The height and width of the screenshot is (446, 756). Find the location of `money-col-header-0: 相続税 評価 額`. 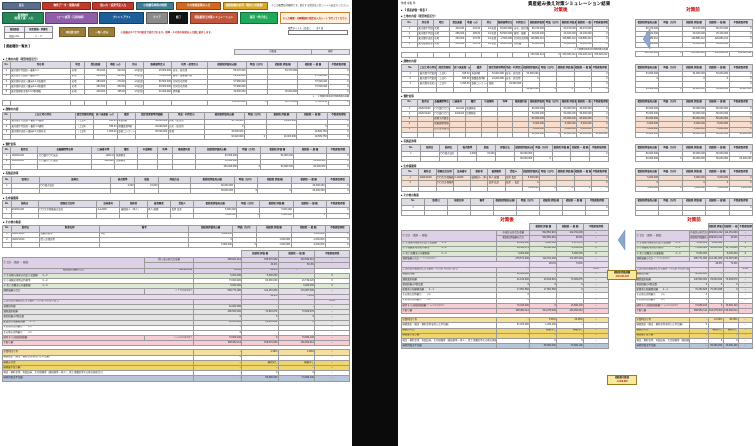

money-col-header-0: 相続税 評価 額 is located at coordinates (694, 22).